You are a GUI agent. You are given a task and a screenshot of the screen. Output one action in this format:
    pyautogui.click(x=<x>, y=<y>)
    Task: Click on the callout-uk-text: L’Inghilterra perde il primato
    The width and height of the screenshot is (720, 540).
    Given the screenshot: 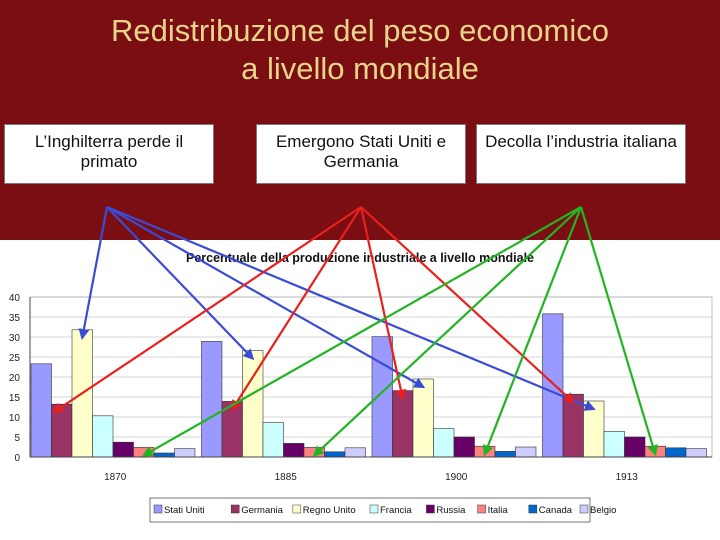 What is the action you would take?
    pyautogui.click(x=109, y=151)
    